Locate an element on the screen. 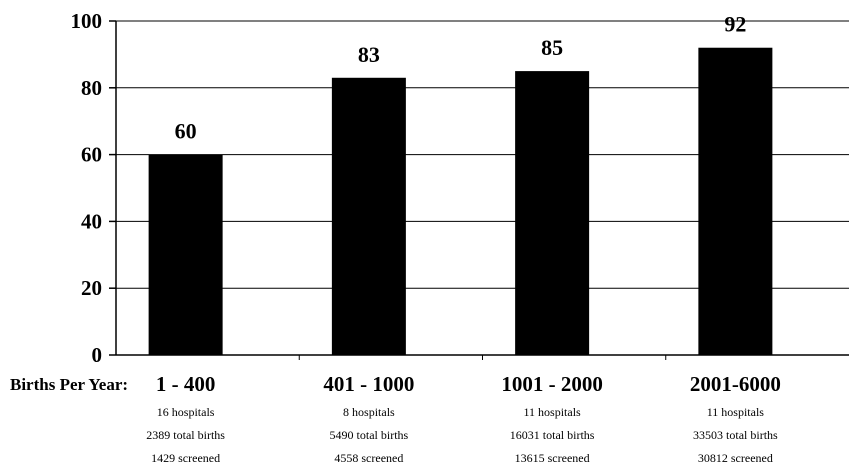 This screenshot has width=849, height=471. y-tick-label: 80 is located at coordinates (91, 88).